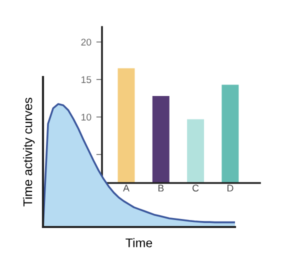 This screenshot has width=294, height=280. I want to click on x-tick-label: C, so click(195, 188).